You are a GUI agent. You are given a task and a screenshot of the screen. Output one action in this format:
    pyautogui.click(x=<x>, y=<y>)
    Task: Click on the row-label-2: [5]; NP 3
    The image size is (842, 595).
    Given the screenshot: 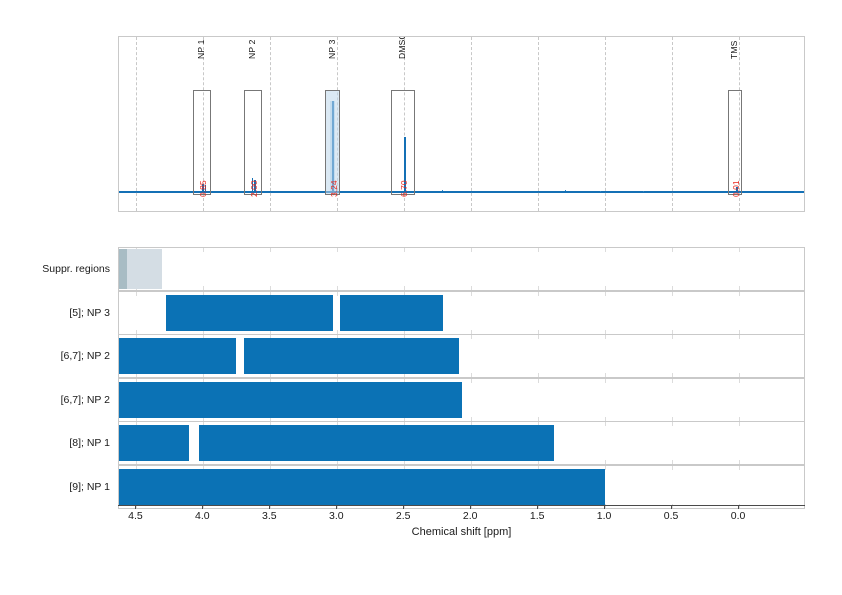 What is the action you would take?
    pyautogui.click(x=89, y=312)
    